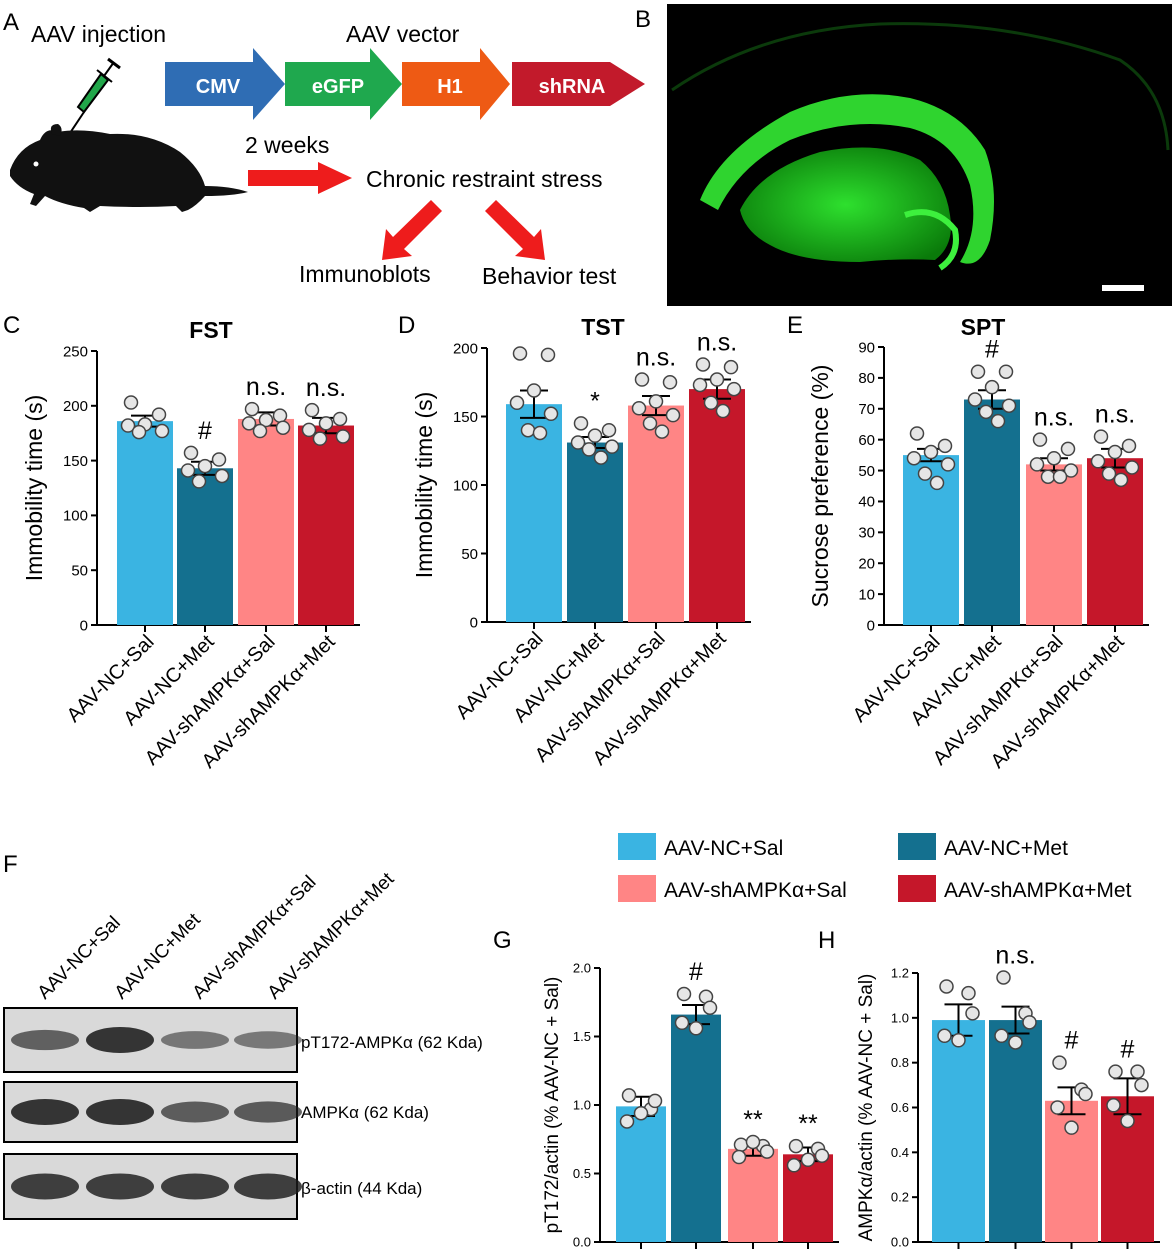 This screenshot has width=1173, height=1258. I want to click on y-tick-label: 0.4, so click(900, 1152).